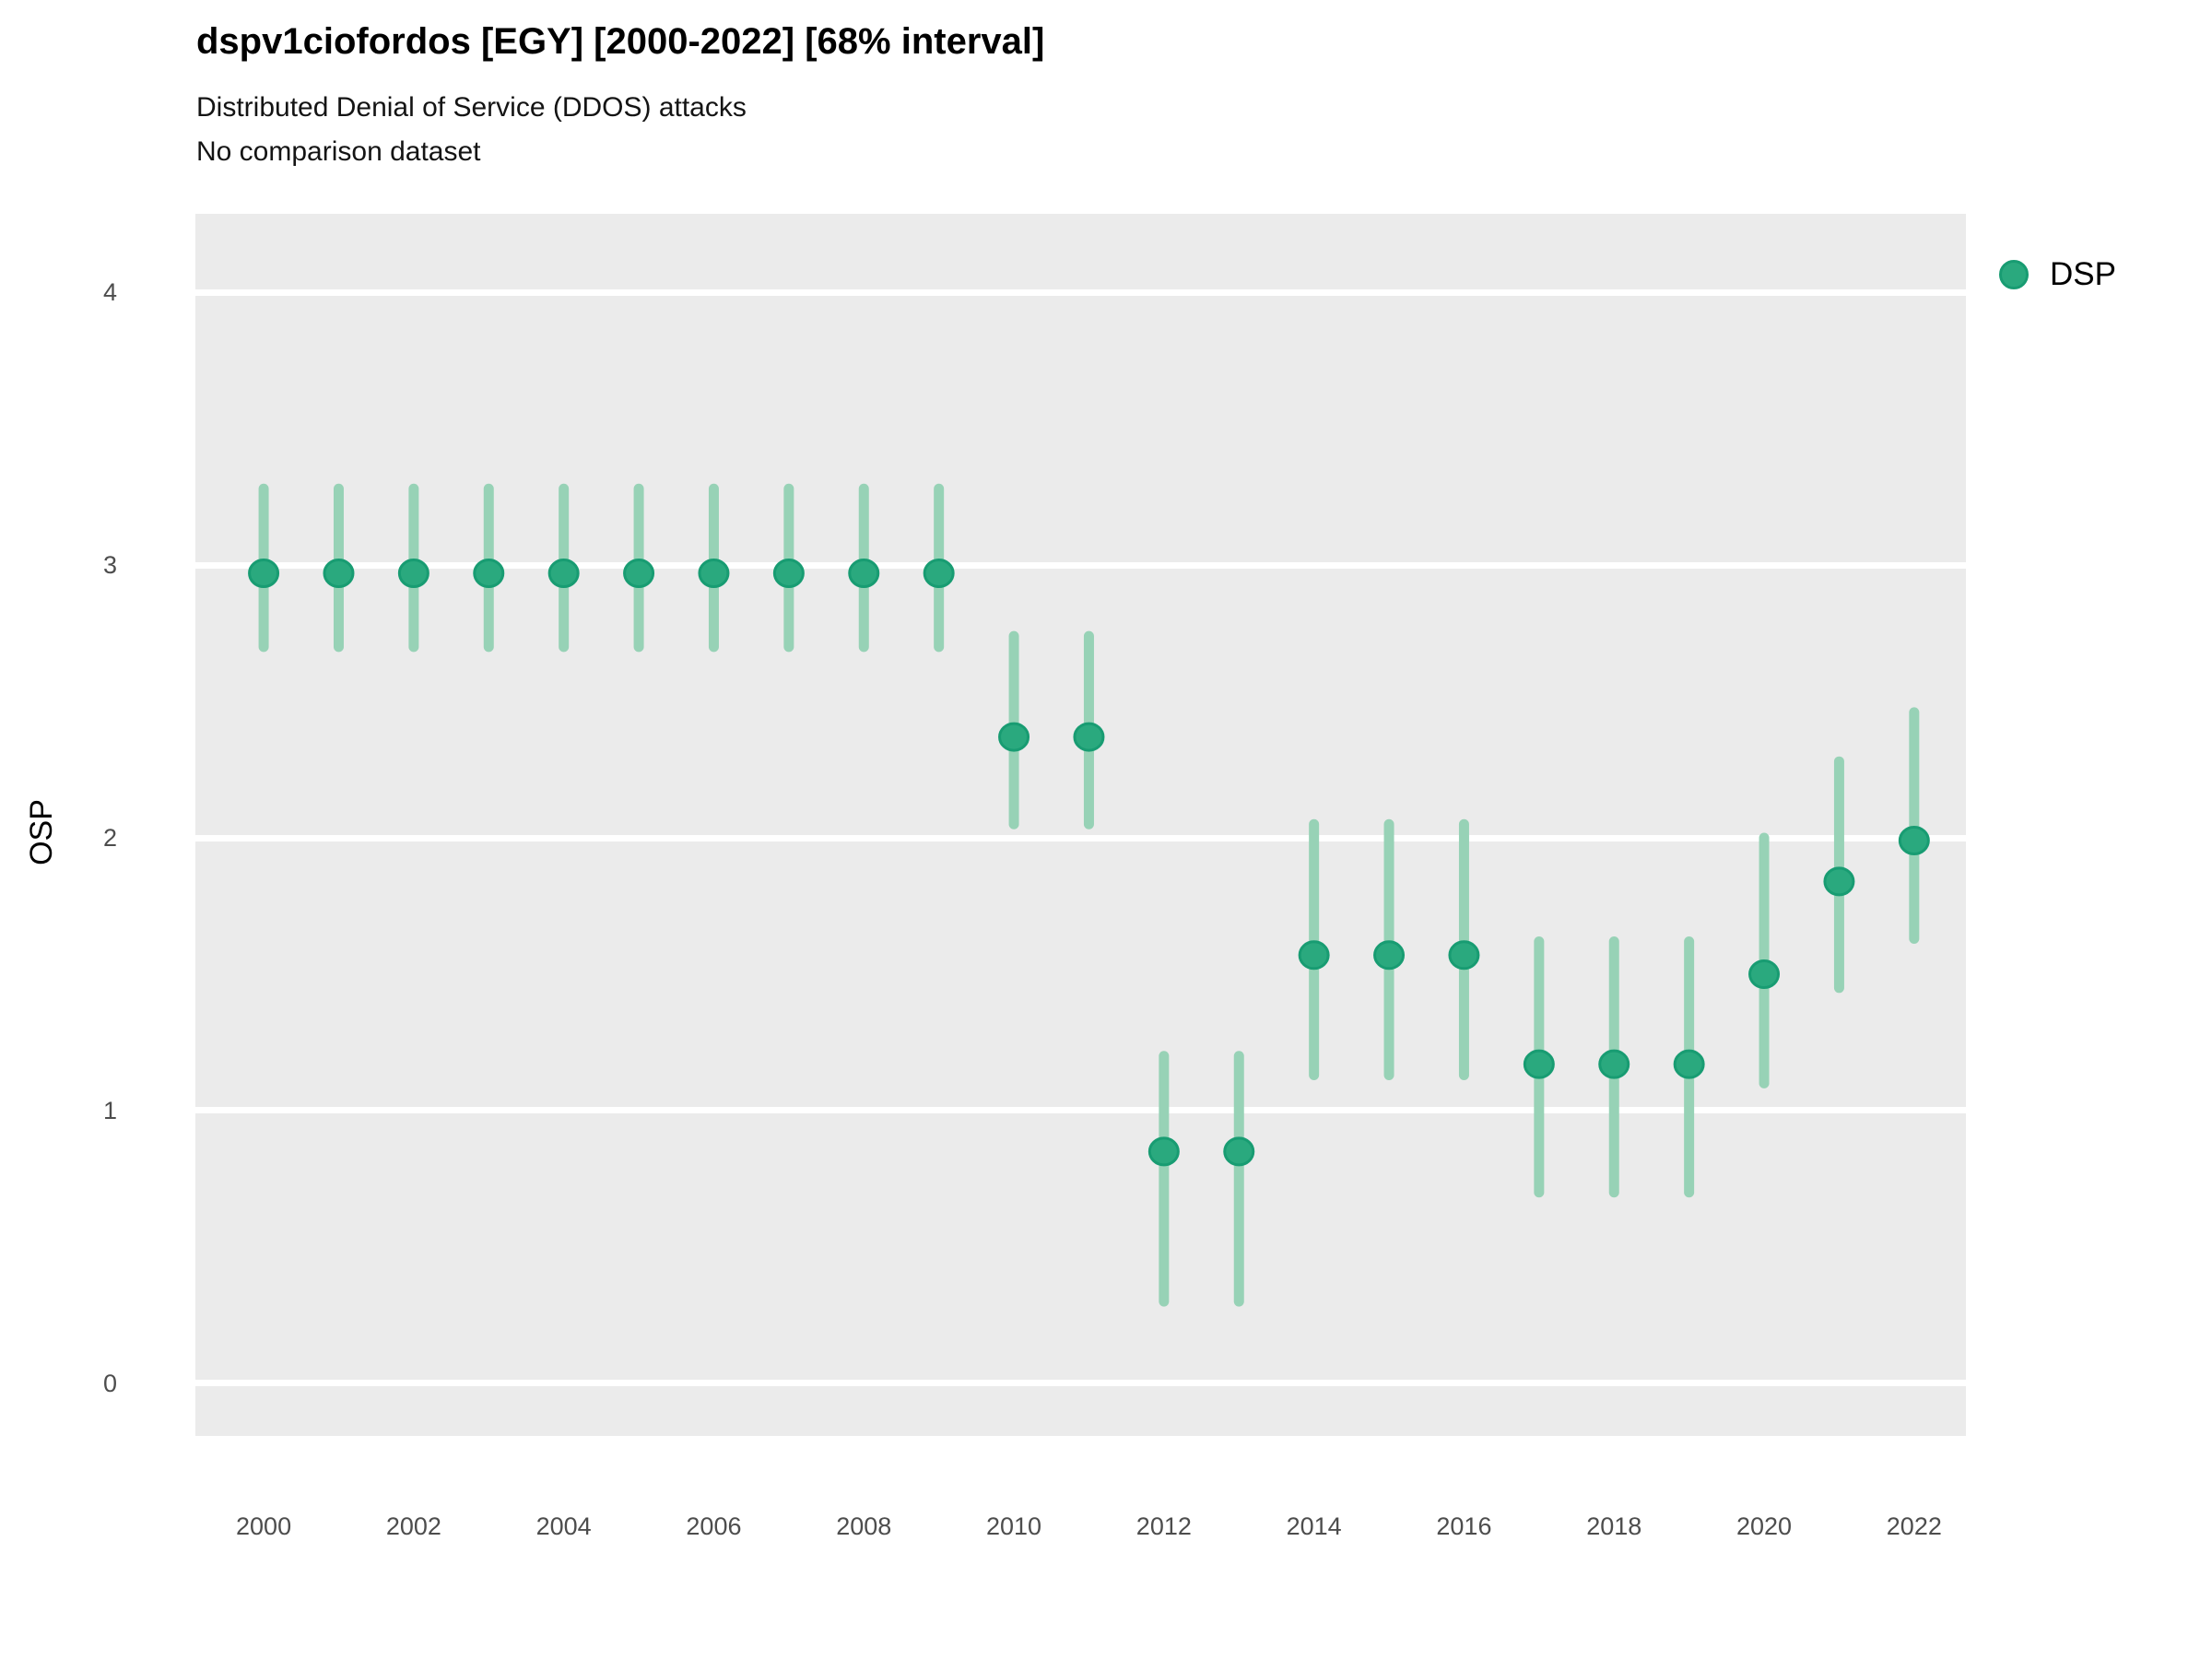 The image size is (2212, 1659). I want to click on x-tick-label: 2022, so click(1914, 1526).